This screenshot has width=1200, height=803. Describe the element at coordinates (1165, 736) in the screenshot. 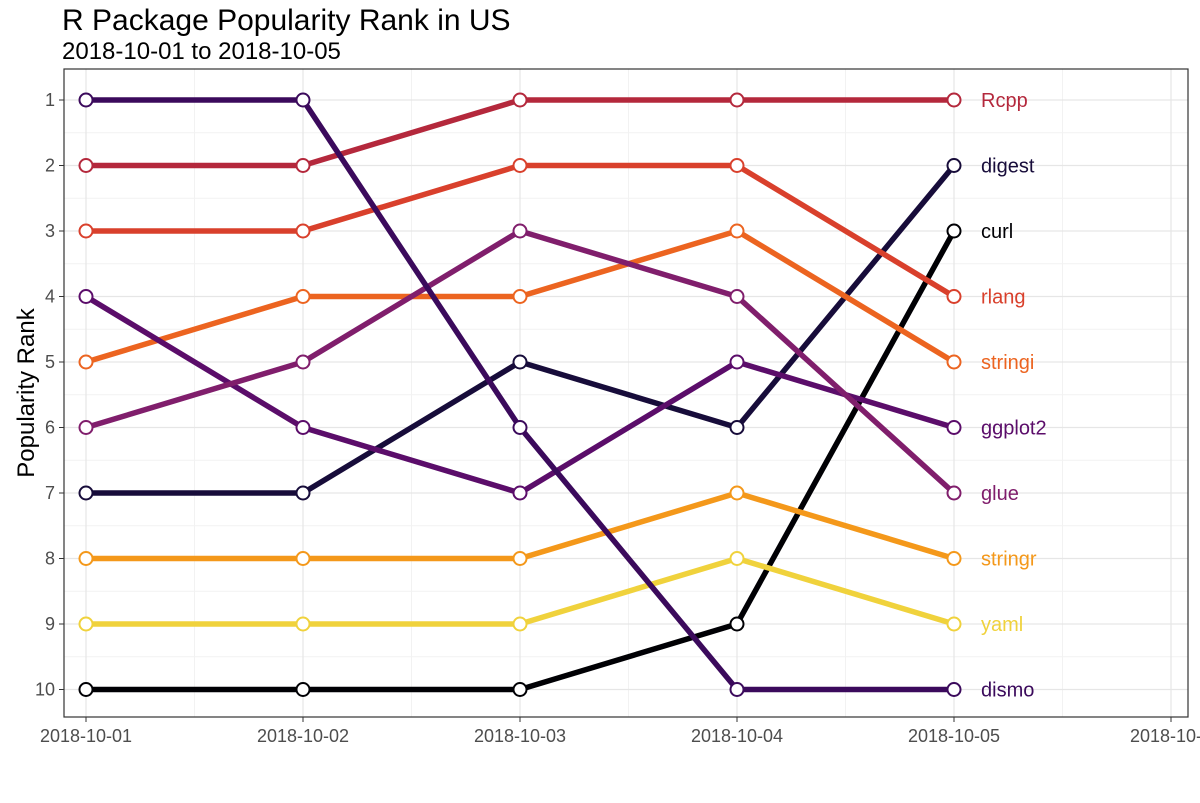

I see `x-tick-label: 2018-10-0` at that location.